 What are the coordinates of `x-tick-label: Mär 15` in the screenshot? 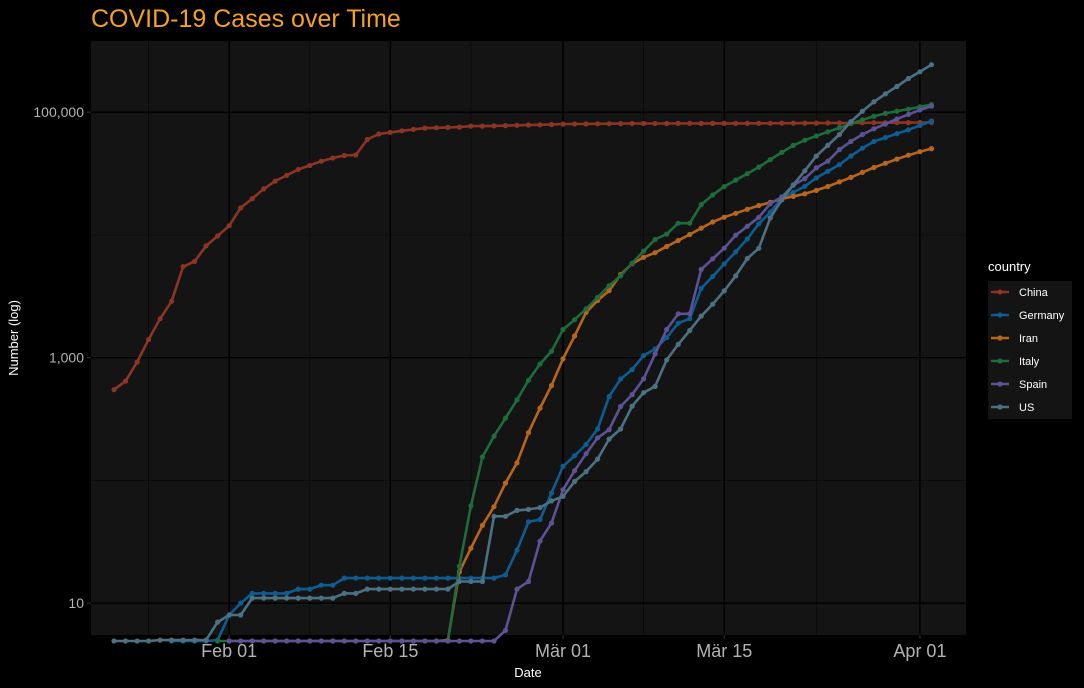 It's located at (724, 651).